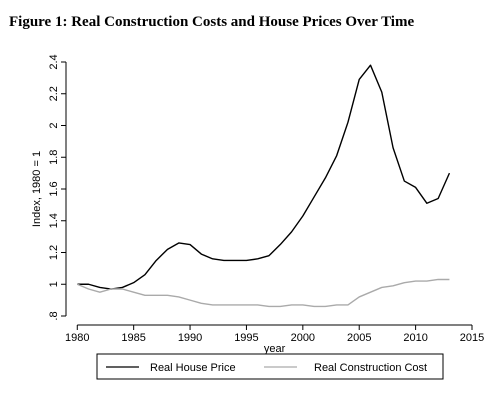  I want to click on x-axis: 1980 1985 1990 1995 2000 2005 2010 2015 year, so click(274, 339).